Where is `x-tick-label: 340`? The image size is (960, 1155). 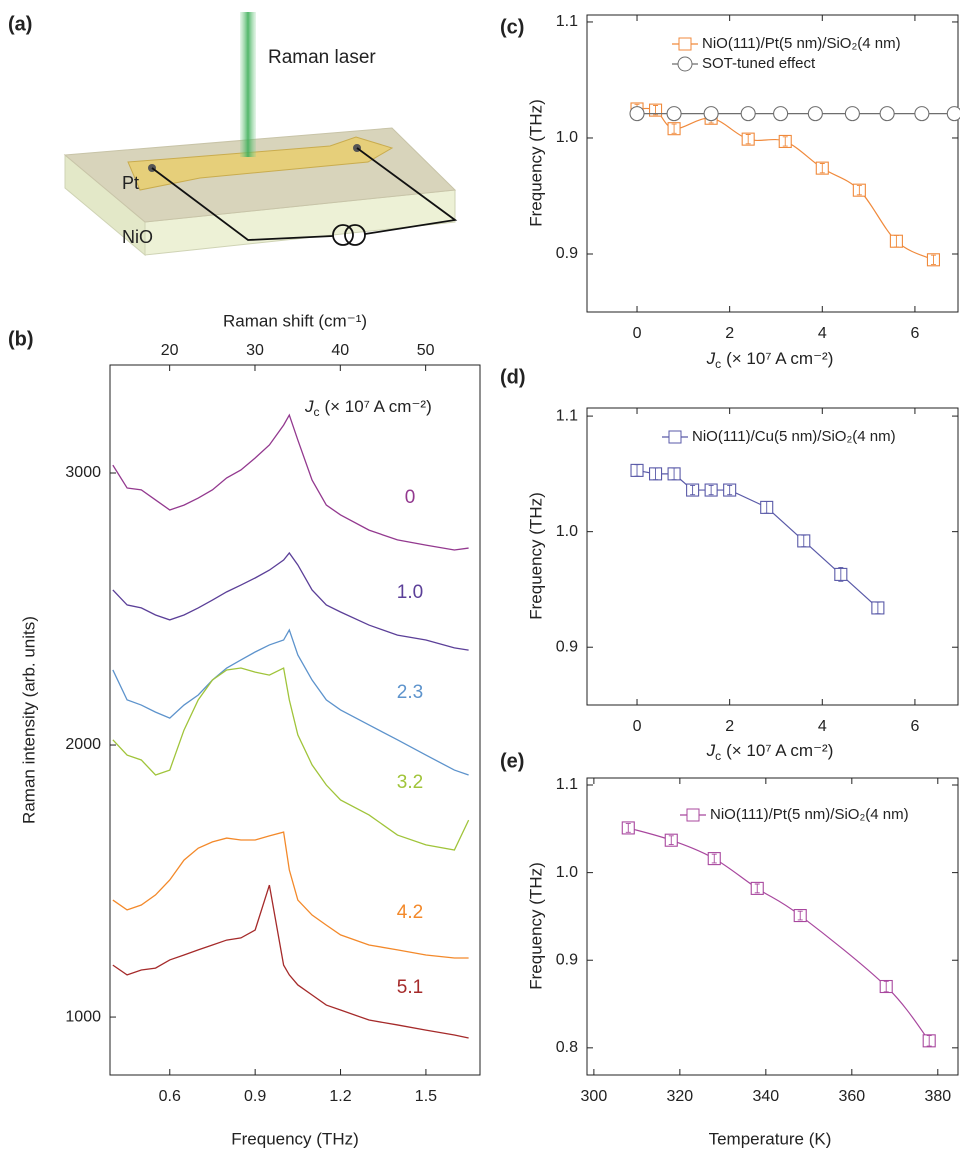
x-tick-label: 340 is located at coordinates (765, 1096).